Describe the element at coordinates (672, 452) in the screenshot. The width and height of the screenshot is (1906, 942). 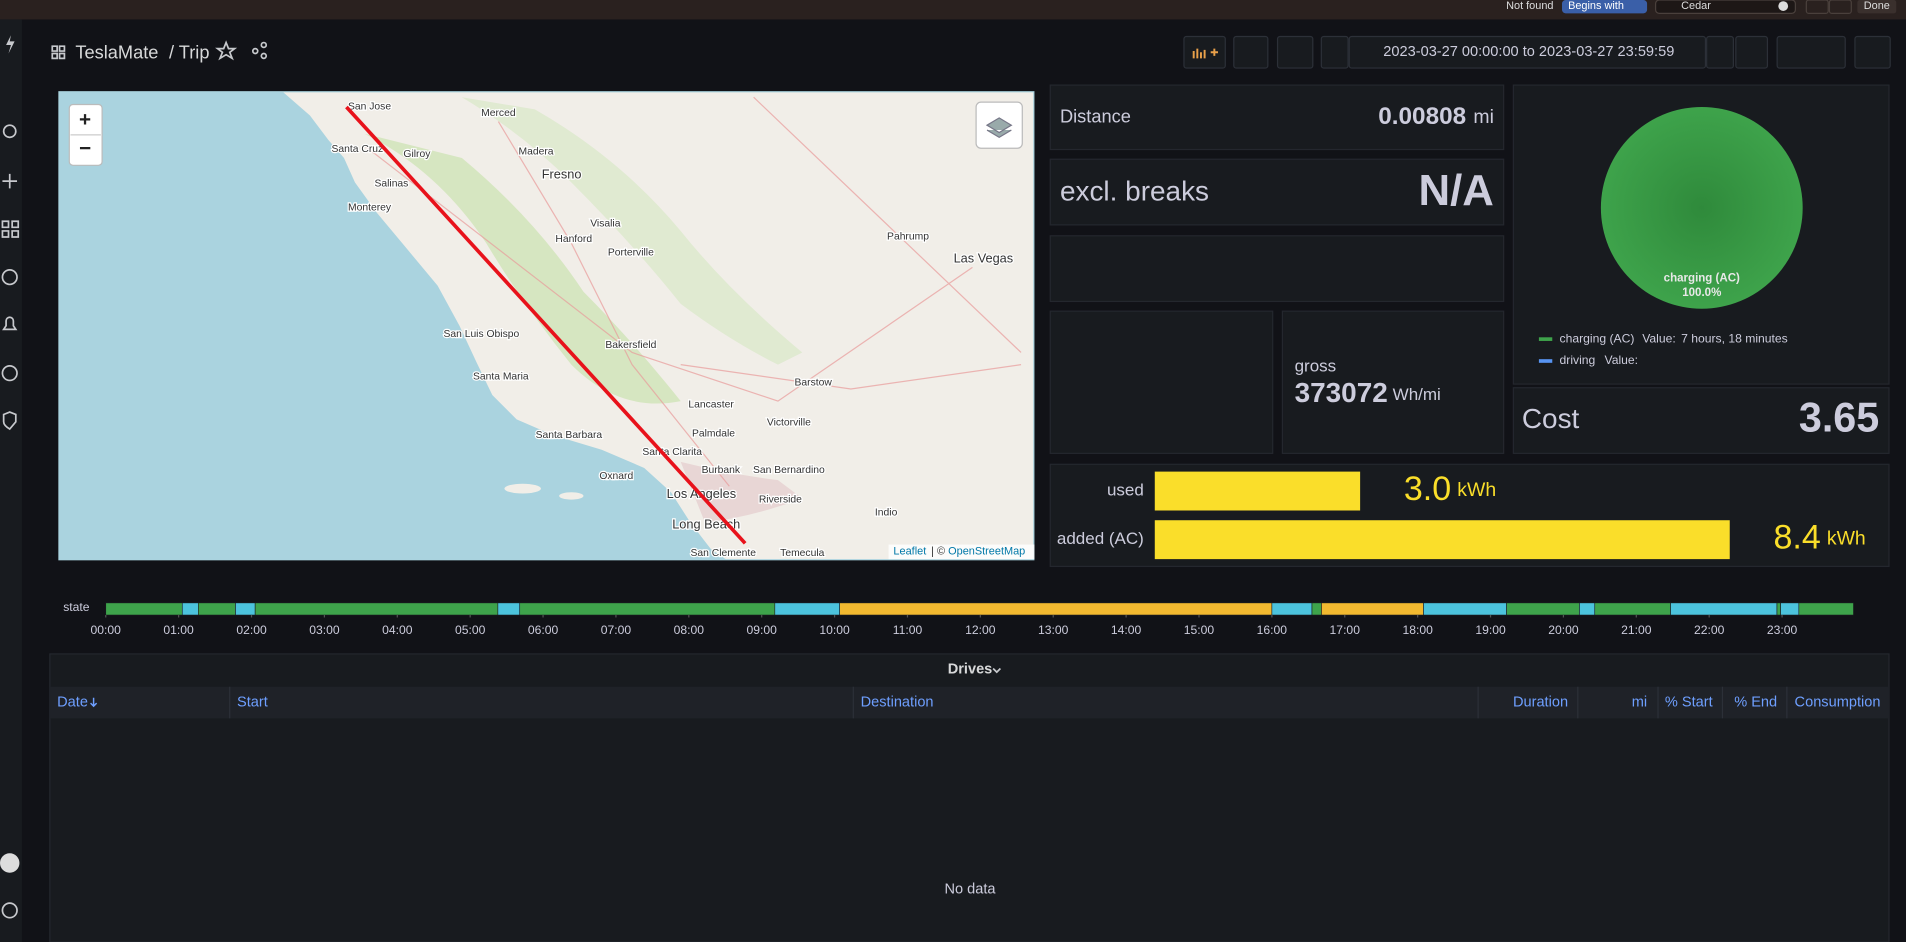
I see `city-label: Santa Clarita` at that location.